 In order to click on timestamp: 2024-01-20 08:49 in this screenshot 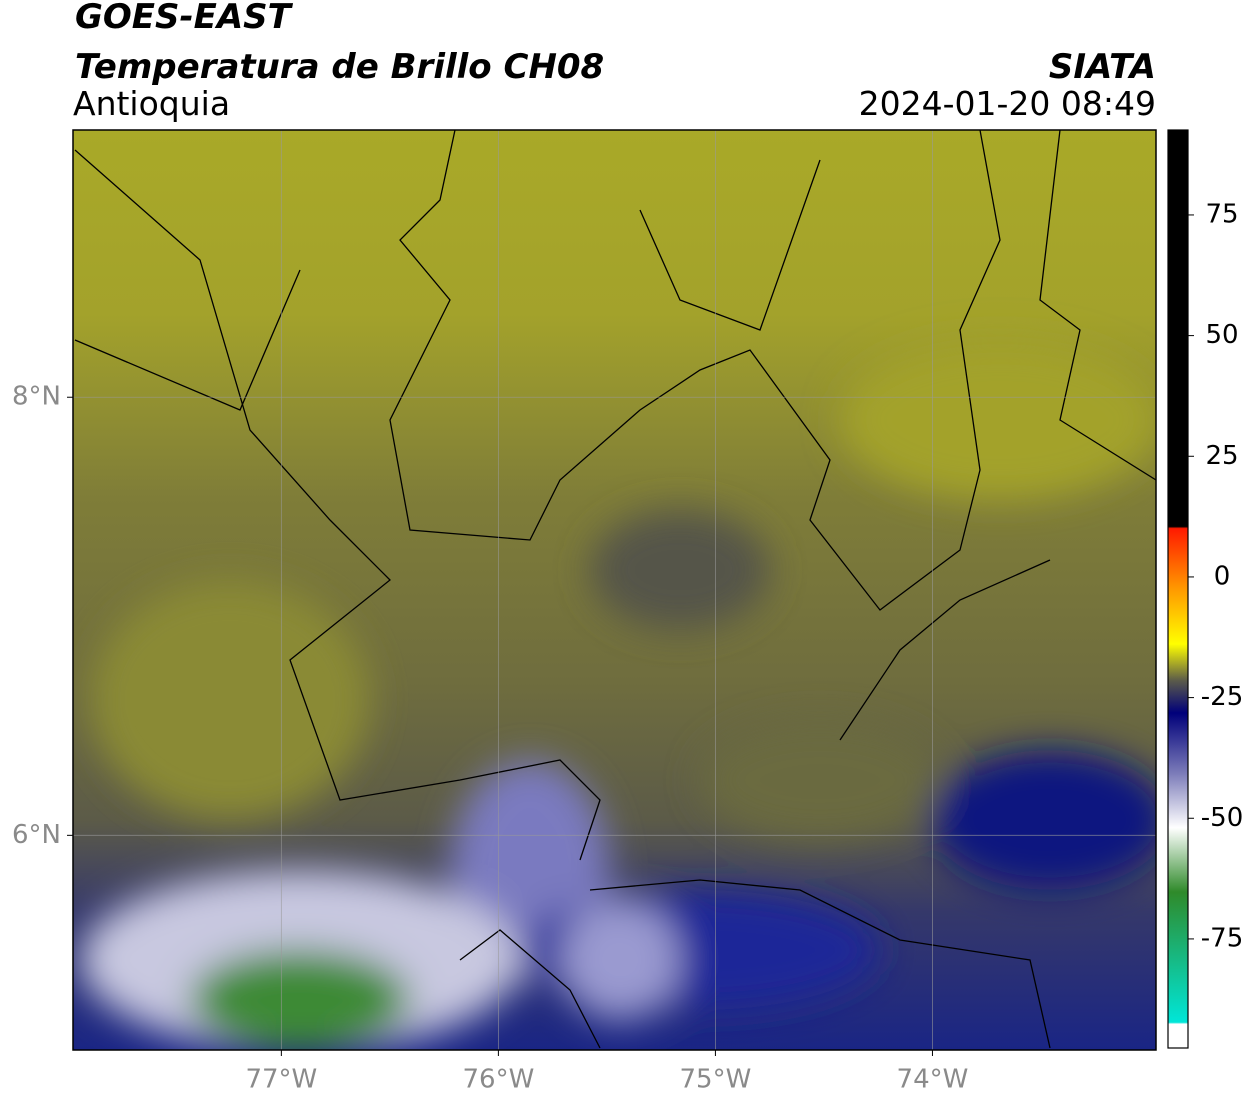, I will do `click(1007, 103)`.